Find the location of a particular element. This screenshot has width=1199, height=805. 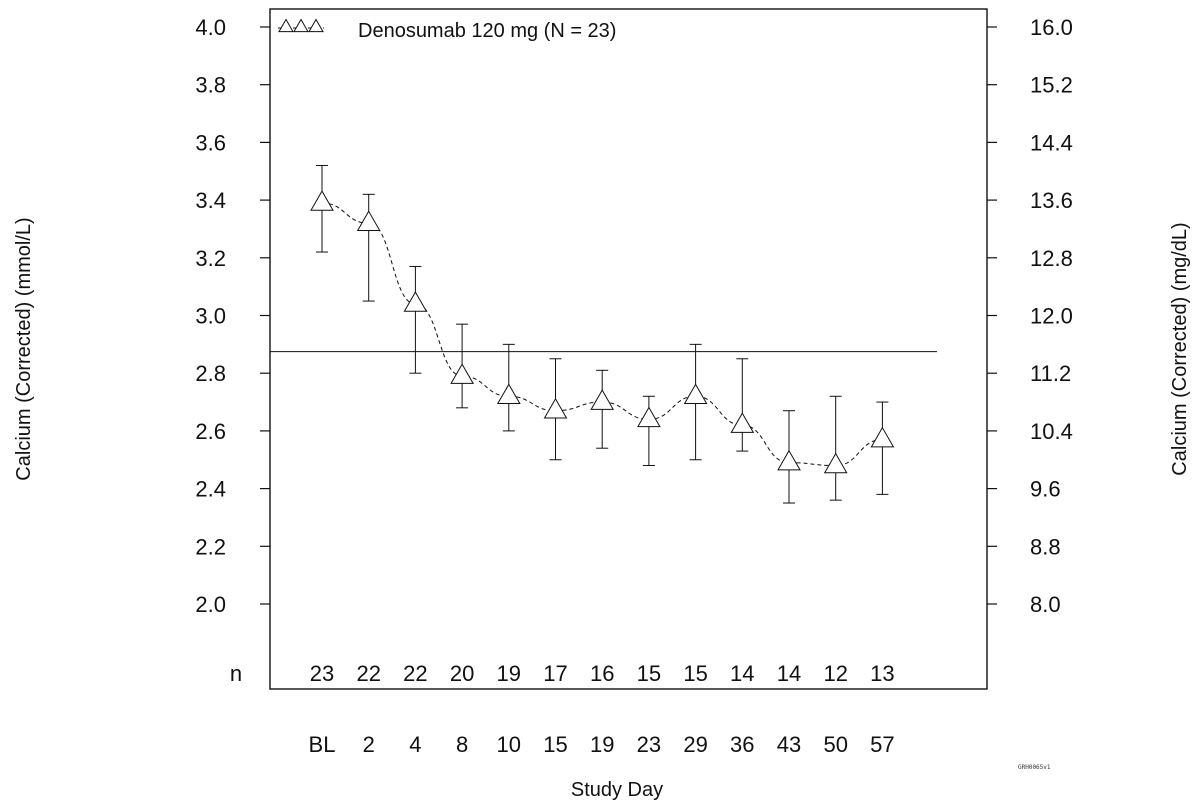

x-tick-label: 23 is located at coordinates (649, 744).